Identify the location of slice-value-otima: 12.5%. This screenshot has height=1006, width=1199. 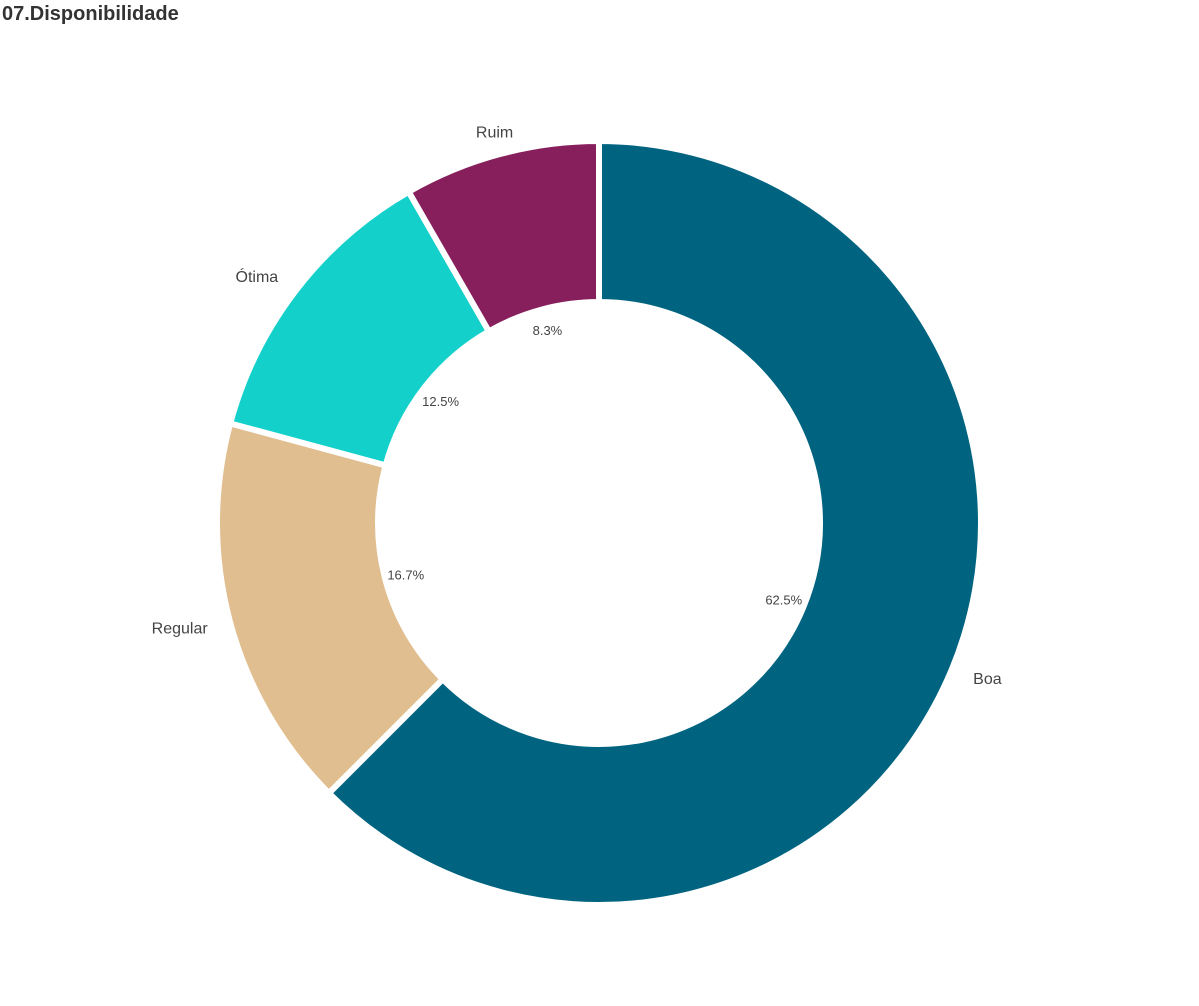
(440, 401).